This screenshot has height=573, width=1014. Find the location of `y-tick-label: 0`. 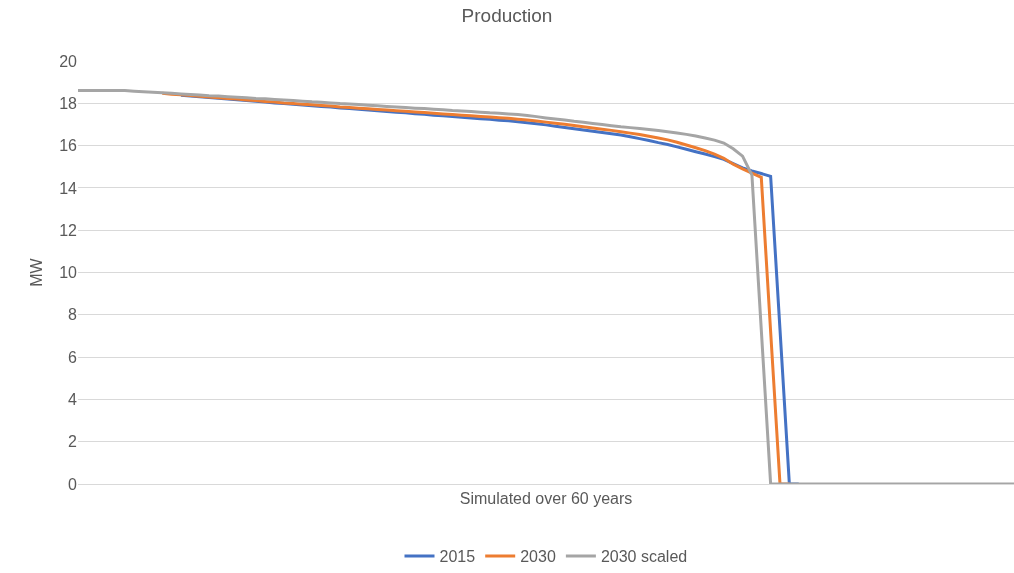

y-tick-label: 0 is located at coordinates (73, 484).